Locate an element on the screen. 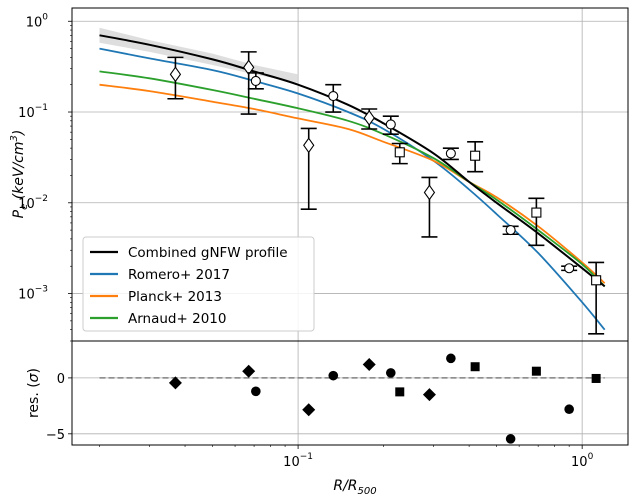 The height and width of the screenshot is (499, 633). legend-box is located at coordinates (198, 284).